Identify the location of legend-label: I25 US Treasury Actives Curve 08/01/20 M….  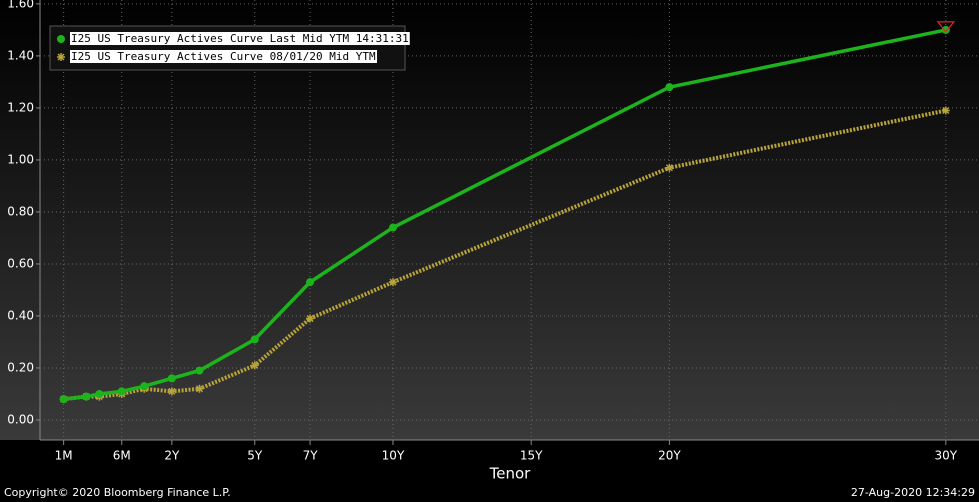
(223, 56).